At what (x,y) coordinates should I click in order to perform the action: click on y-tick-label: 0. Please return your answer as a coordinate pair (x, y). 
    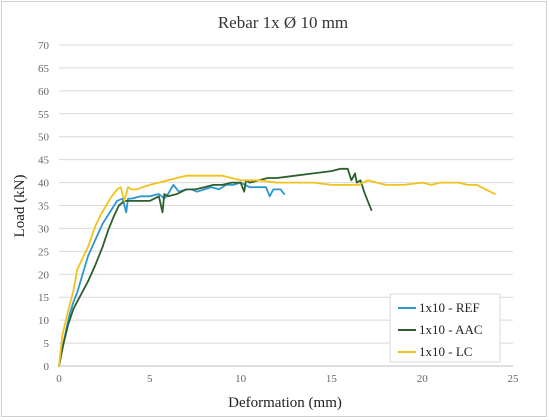
    Looking at the image, I should click on (47, 367).